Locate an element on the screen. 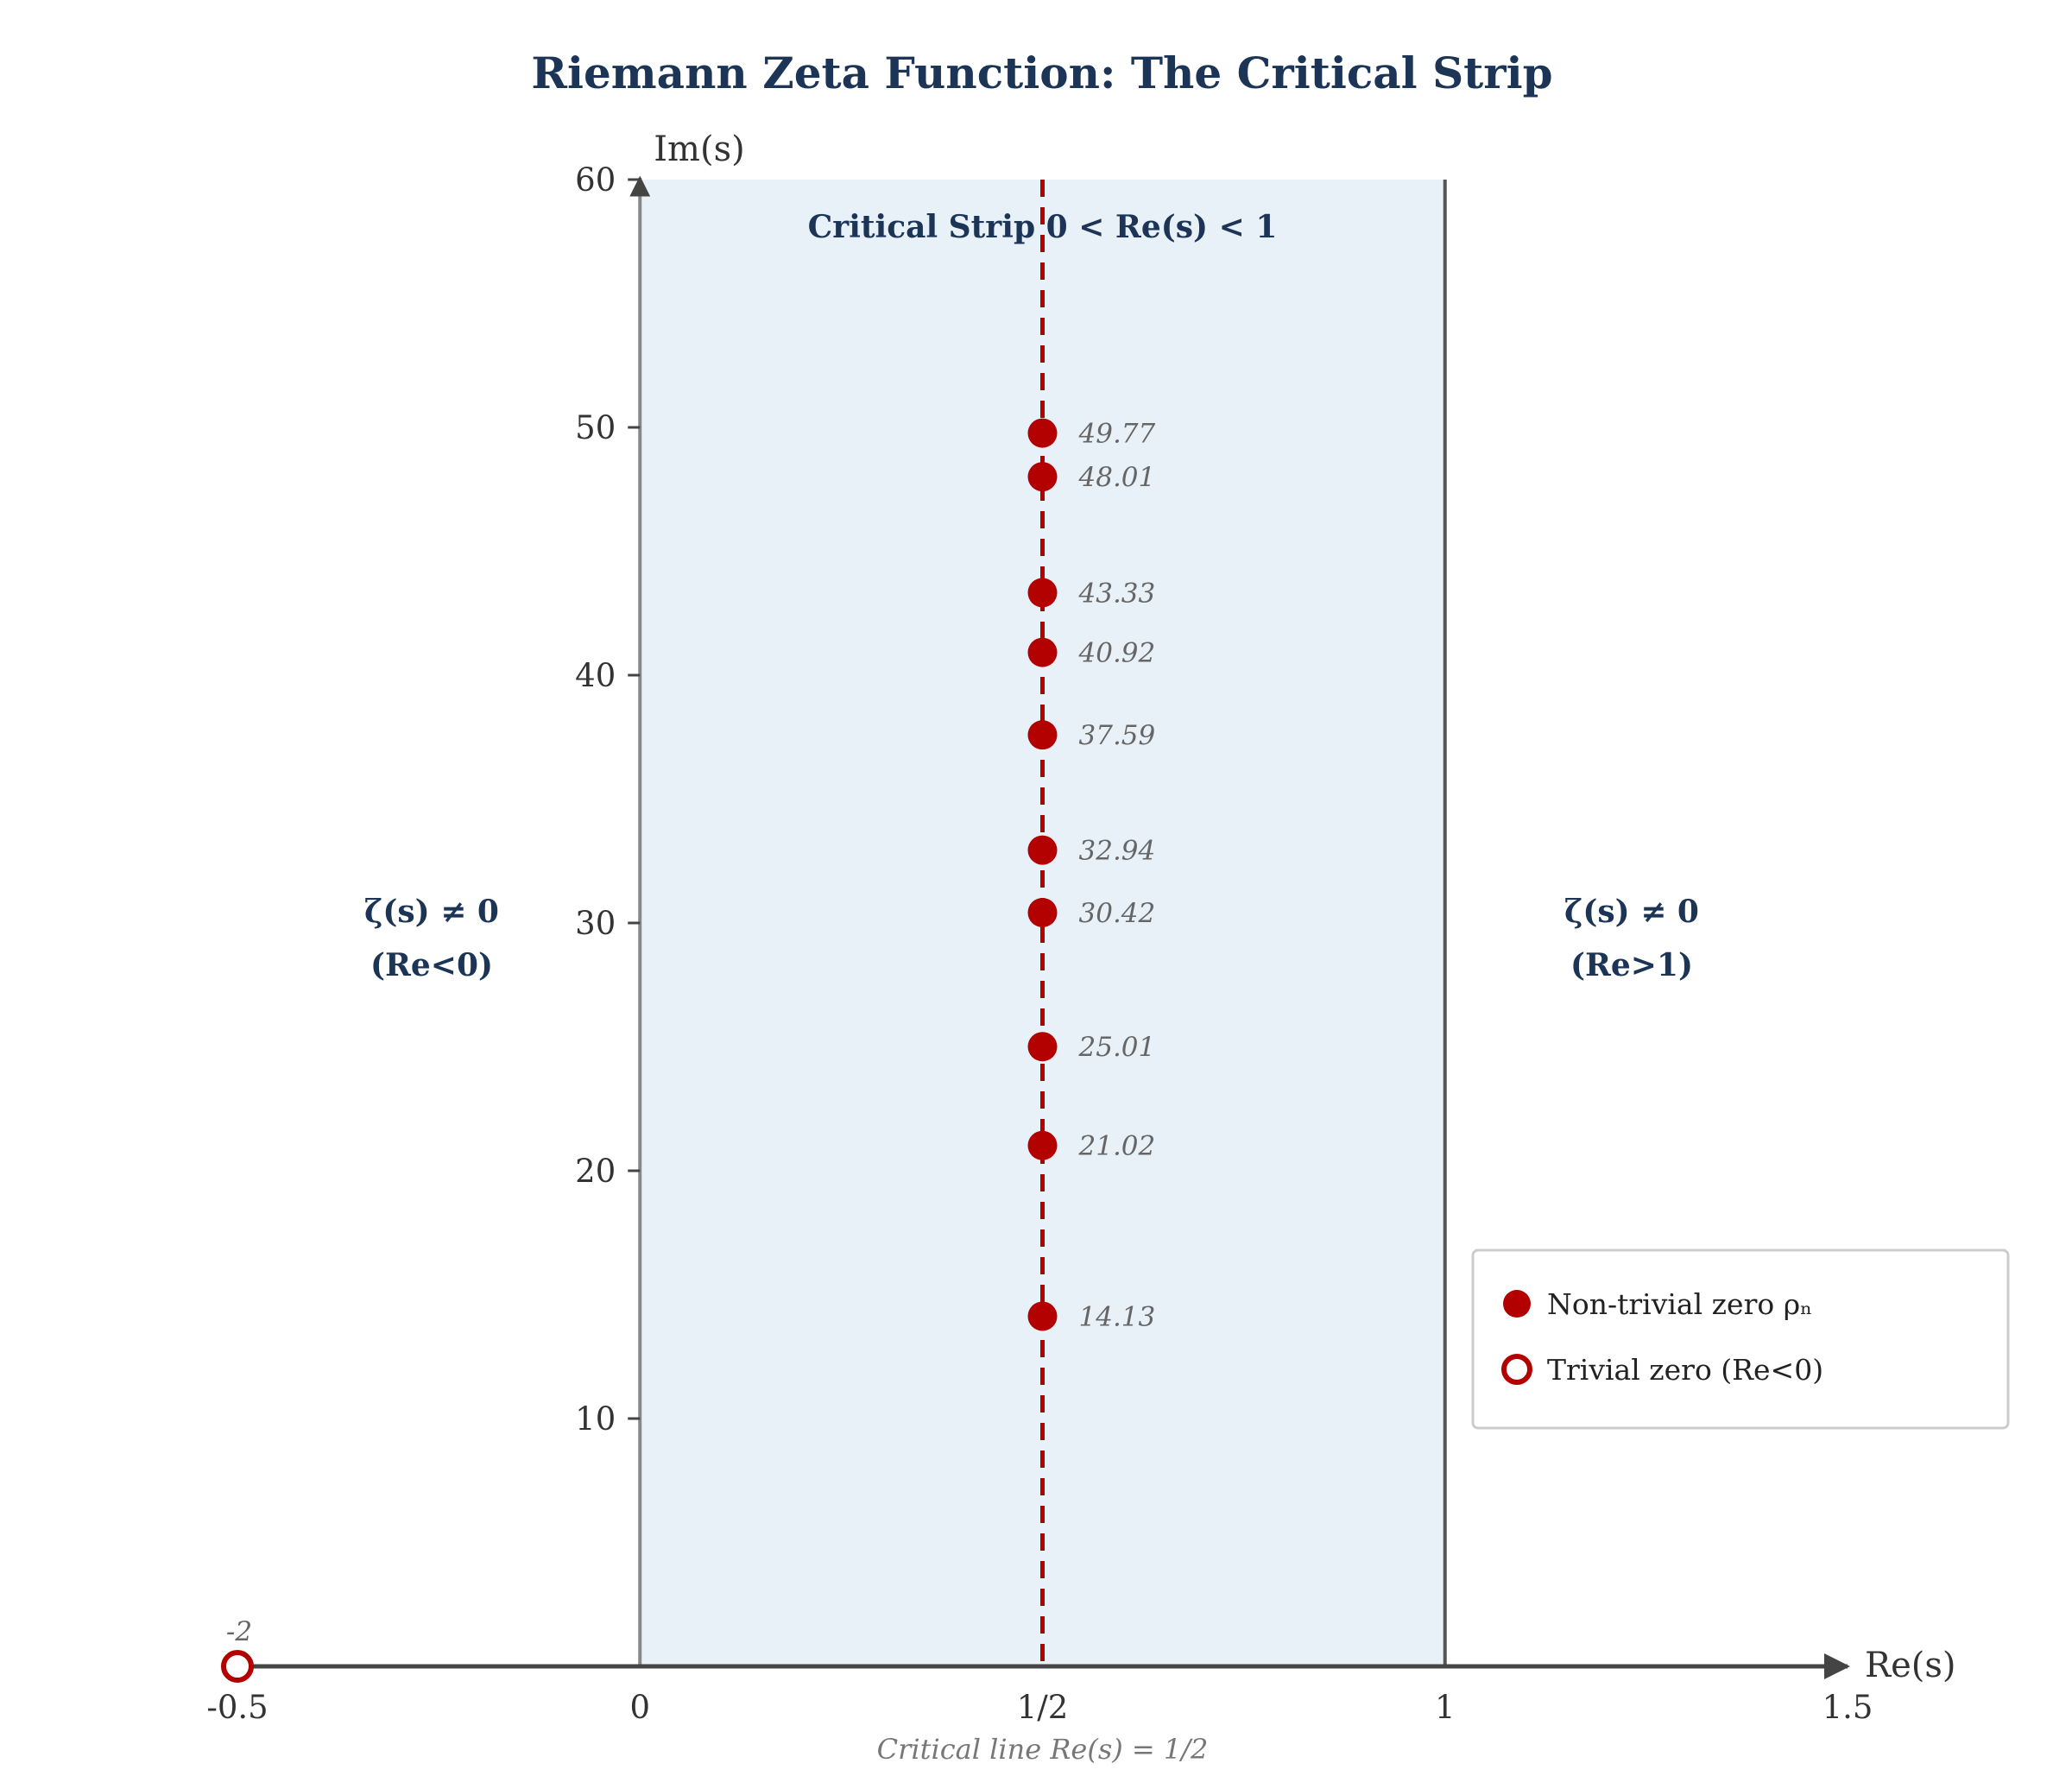 The width and height of the screenshot is (2072, 1776). critical-line-caption: Critical line Re(s) = 1/2 is located at coordinates (1043, 1749).